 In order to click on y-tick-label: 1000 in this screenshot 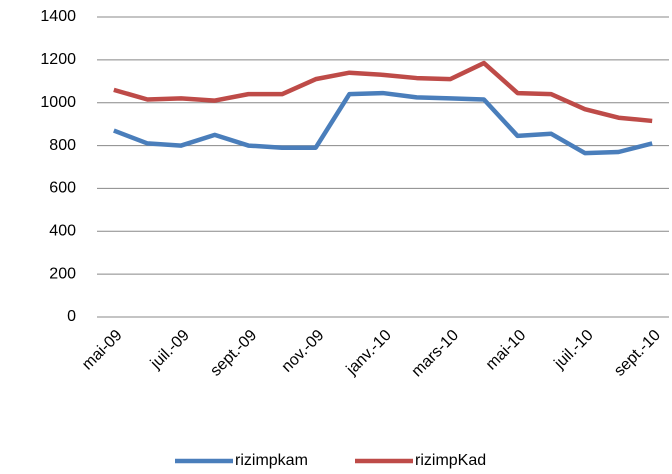, I will do `click(58, 102)`.